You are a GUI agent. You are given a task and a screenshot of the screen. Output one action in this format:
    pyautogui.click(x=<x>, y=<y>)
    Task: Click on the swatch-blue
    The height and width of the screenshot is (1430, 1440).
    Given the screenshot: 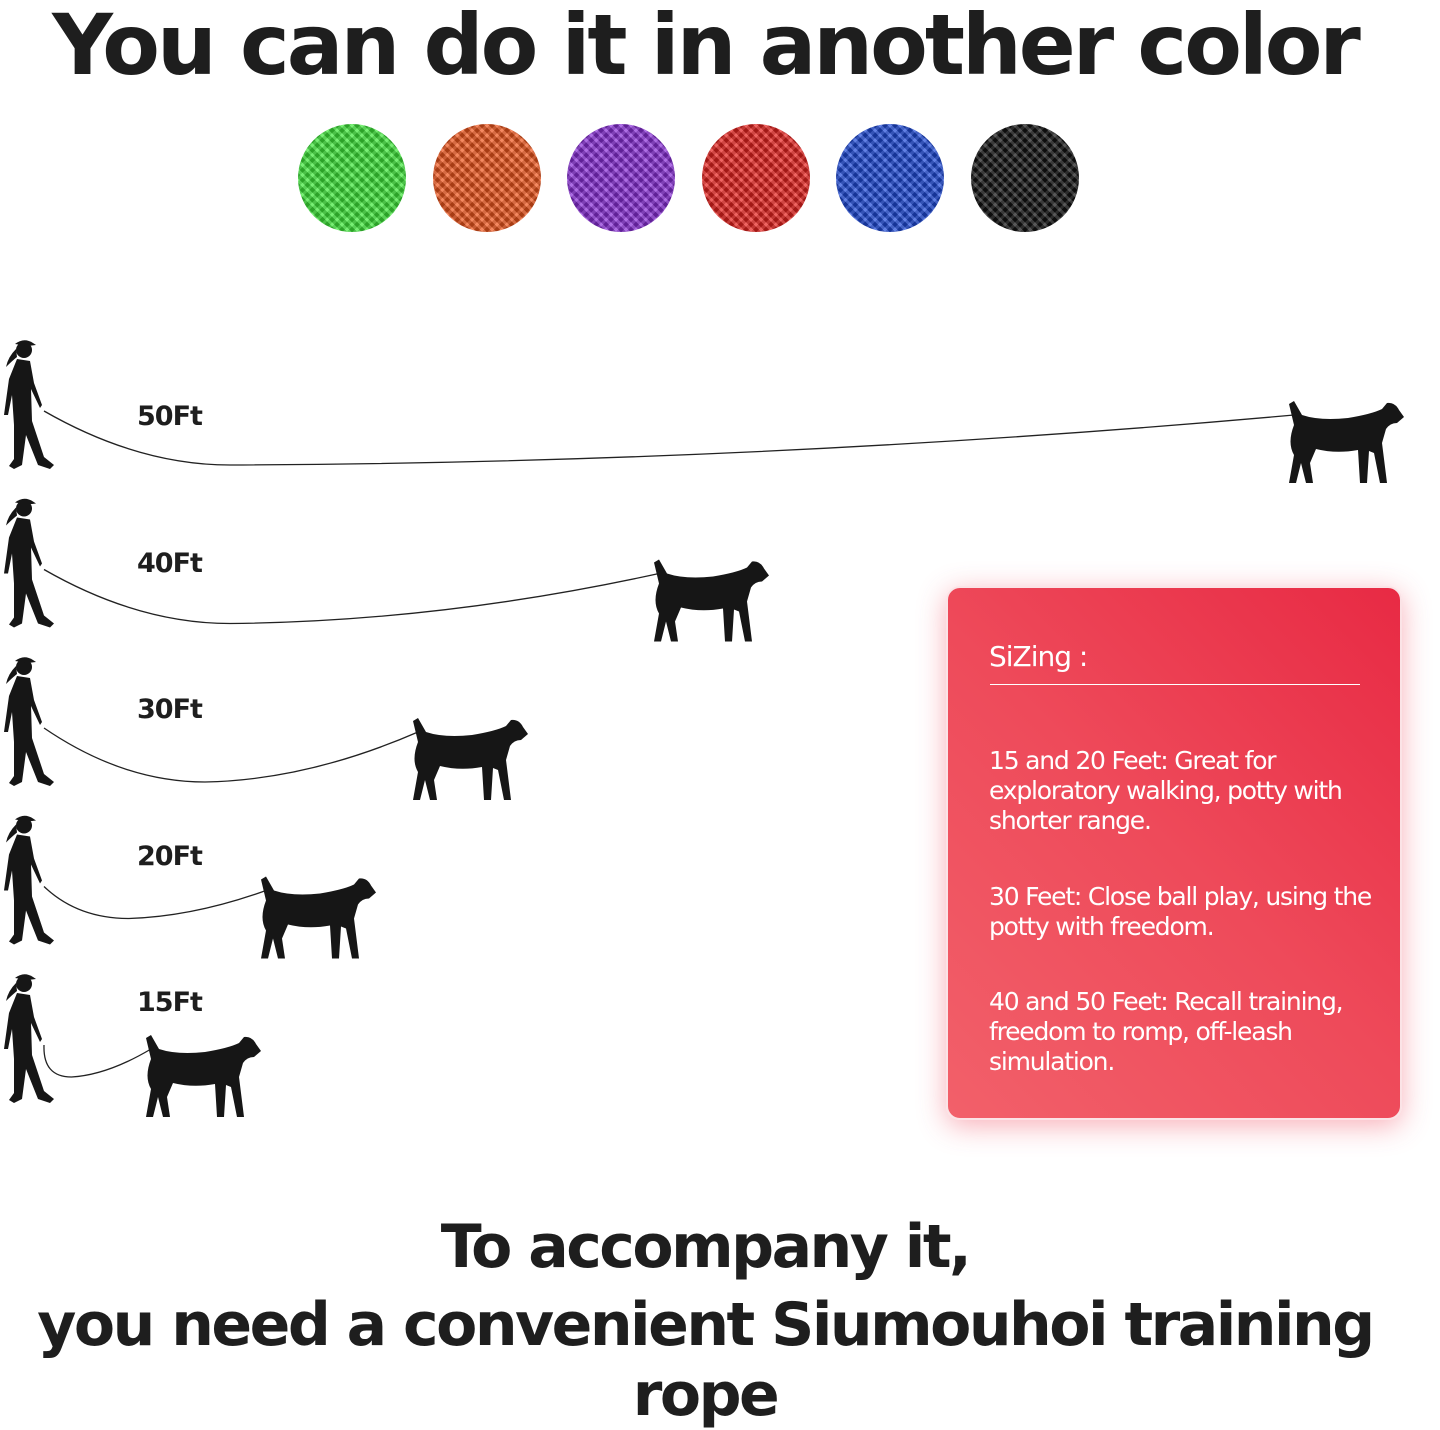 What is the action you would take?
    pyautogui.click(x=890, y=178)
    